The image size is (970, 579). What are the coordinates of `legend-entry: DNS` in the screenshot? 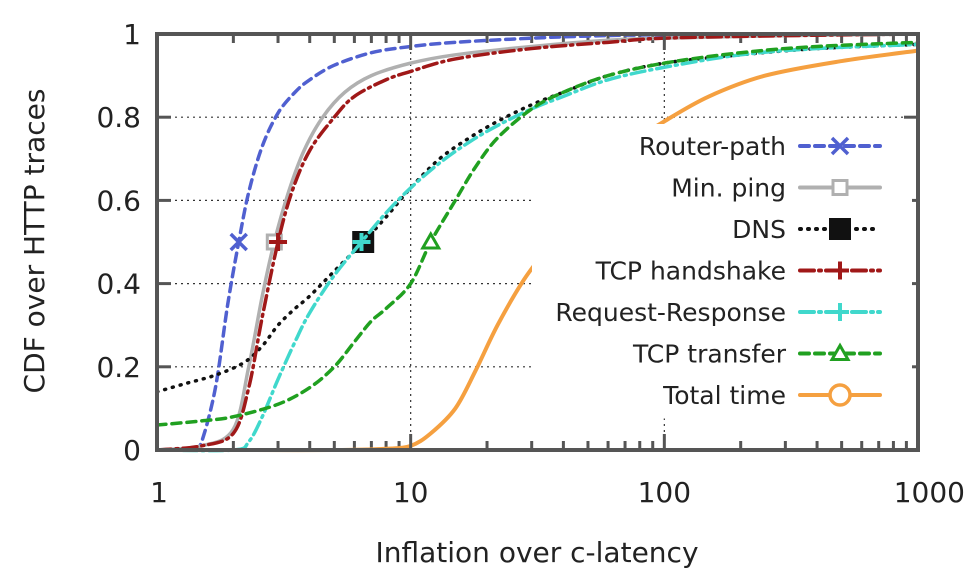 It's located at (807, 229).